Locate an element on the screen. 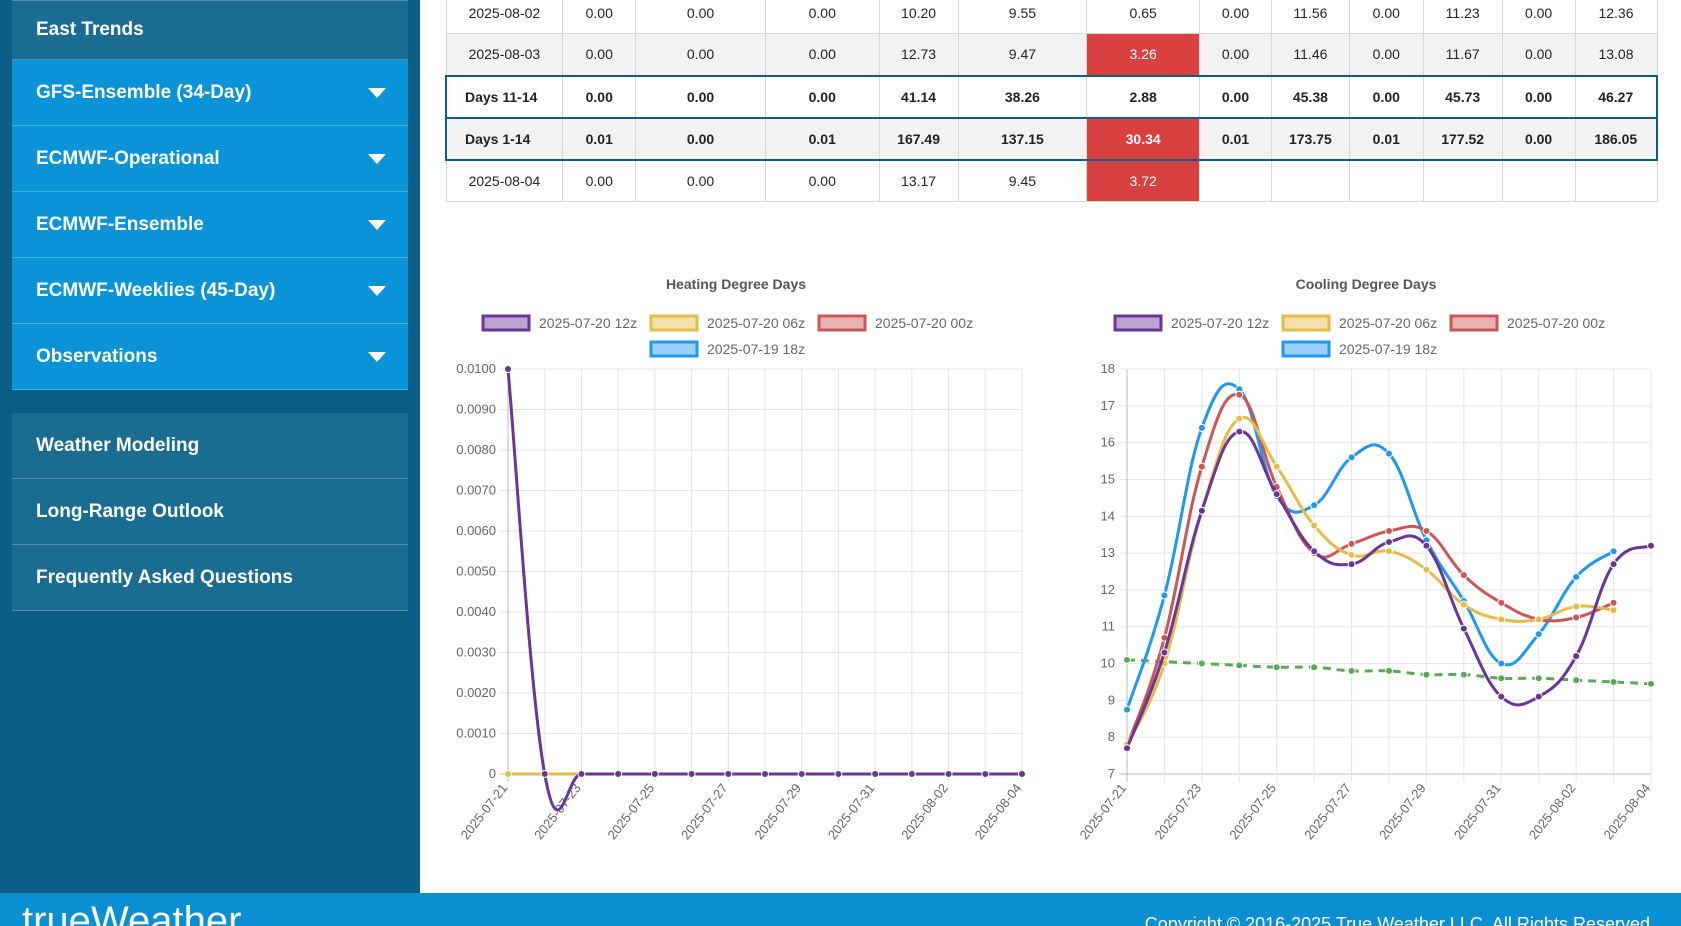  sidebar-item-ecmwf-weeklies-45-day: ECMWF-Weeklies (45-Day) is located at coordinates (210, 291).